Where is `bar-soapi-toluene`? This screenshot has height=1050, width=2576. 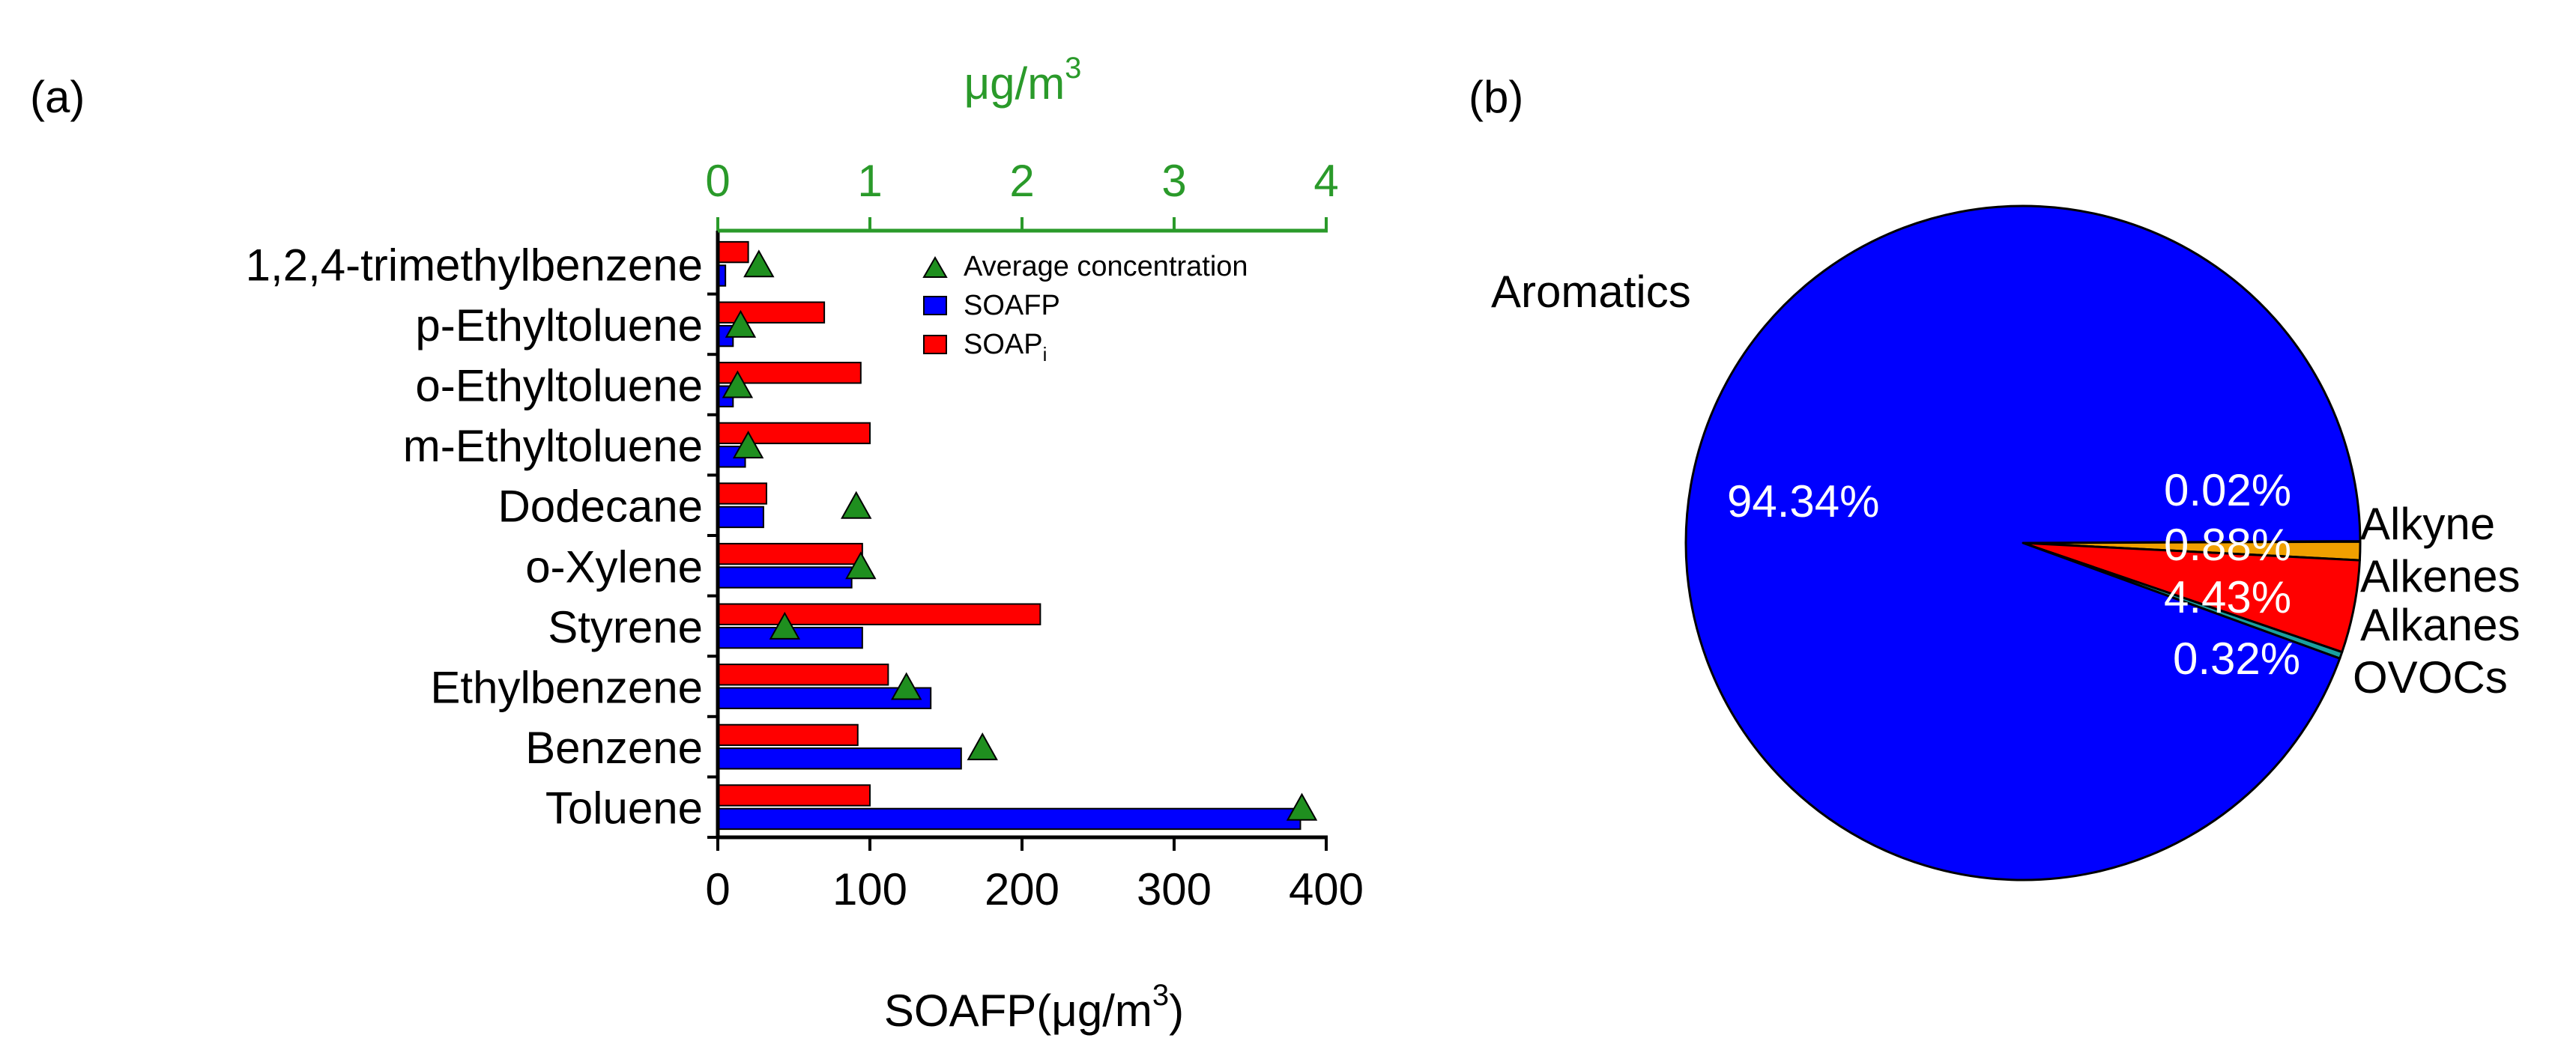 bar-soapi-toluene is located at coordinates (794, 795).